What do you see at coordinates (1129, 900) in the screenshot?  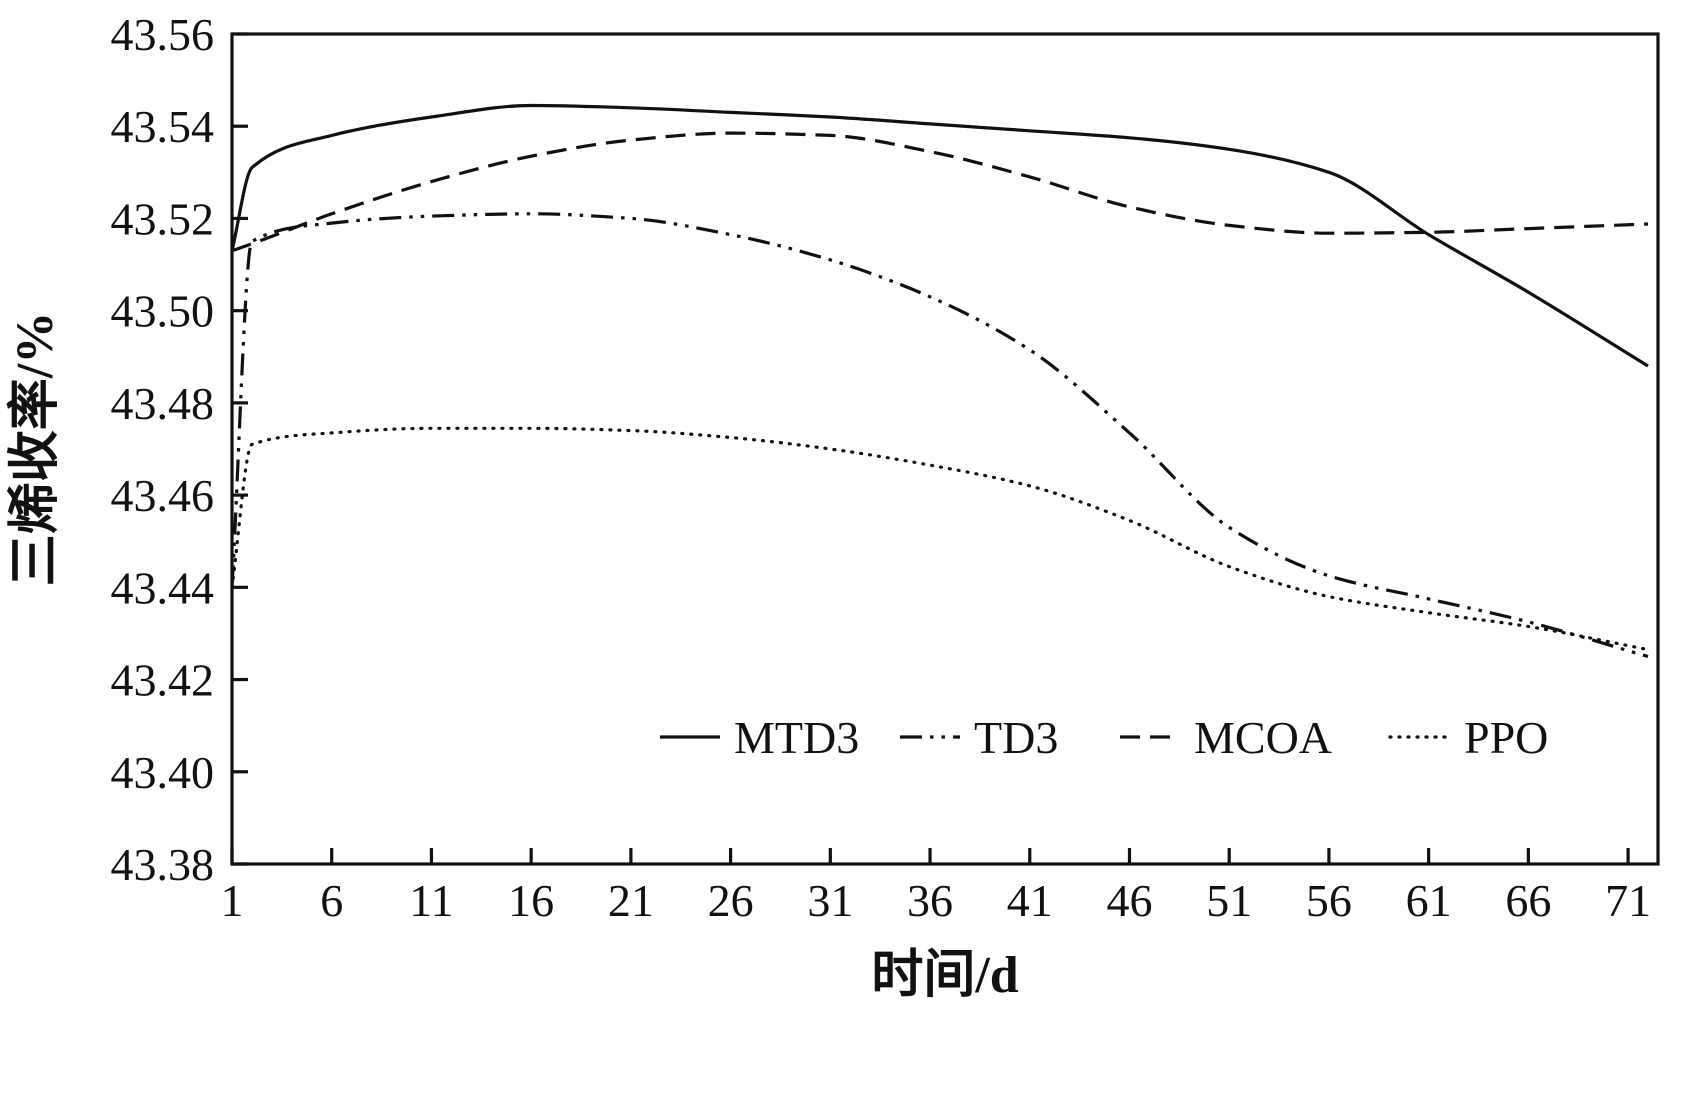 I see `x-axis-tick-label: 46` at bounding box center [1129, 900].